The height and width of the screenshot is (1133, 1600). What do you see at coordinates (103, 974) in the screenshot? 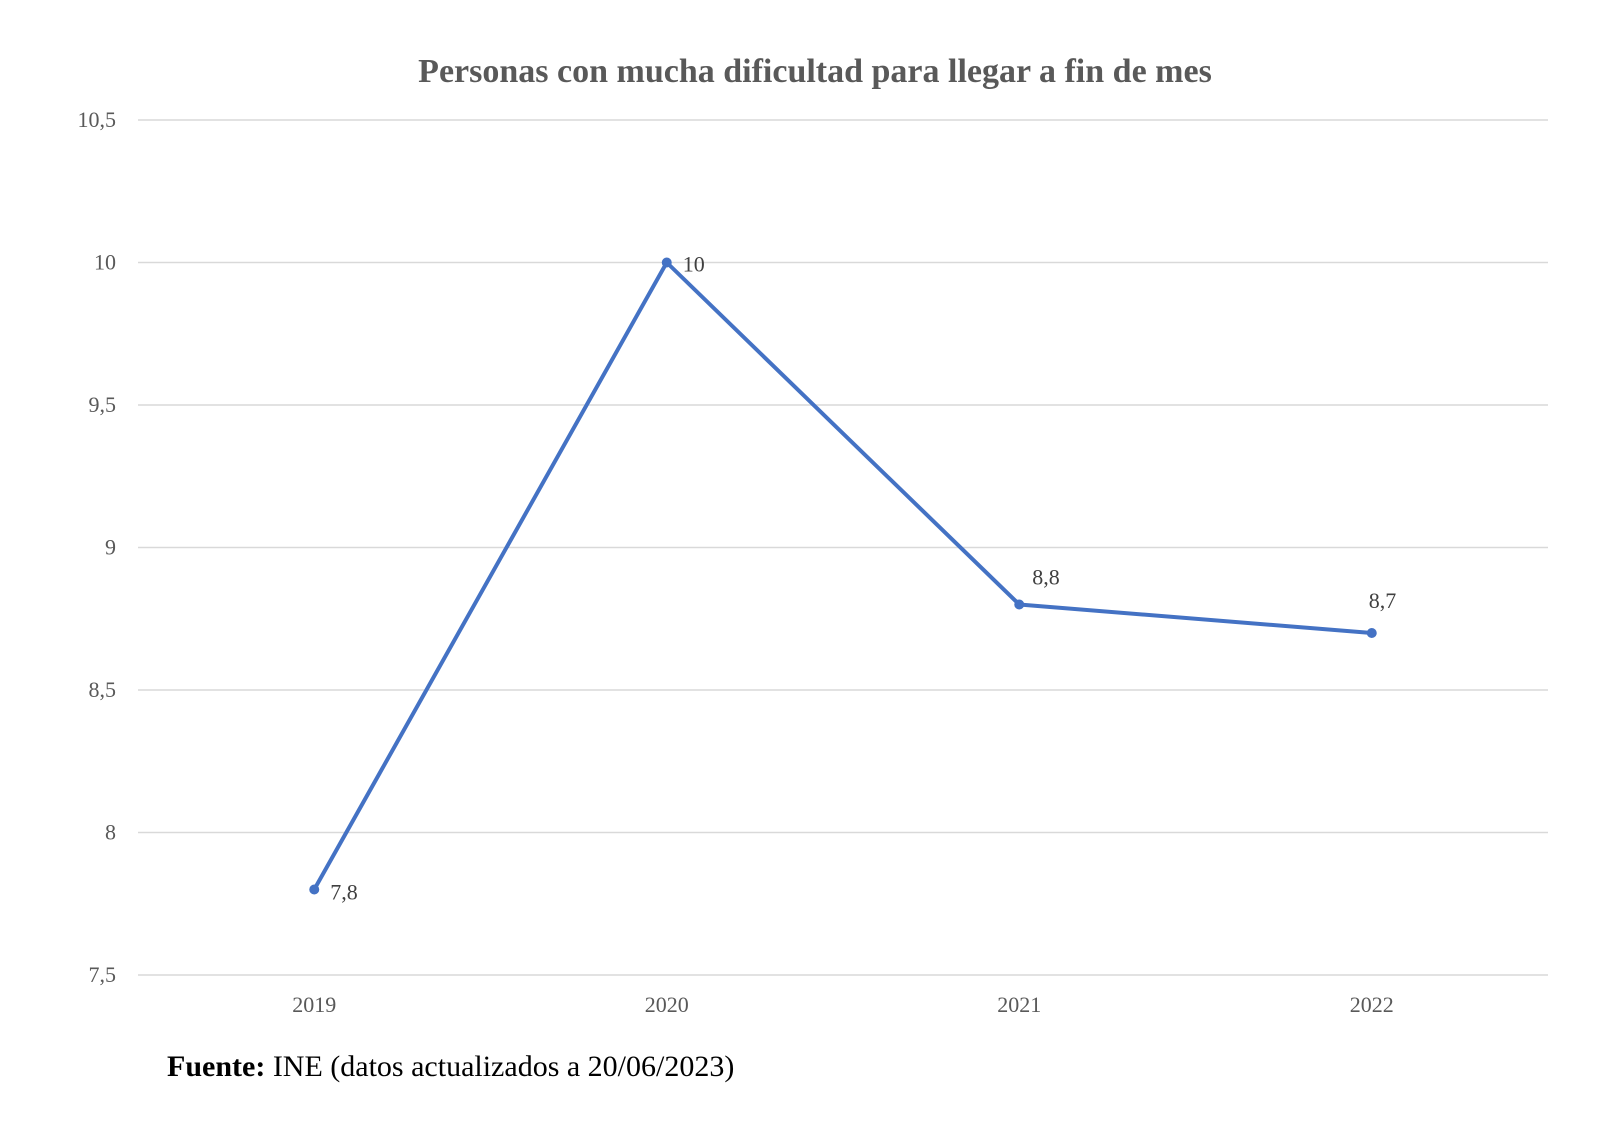
I see `y-tick-label: 7,5` at bounding box center [103, 974].